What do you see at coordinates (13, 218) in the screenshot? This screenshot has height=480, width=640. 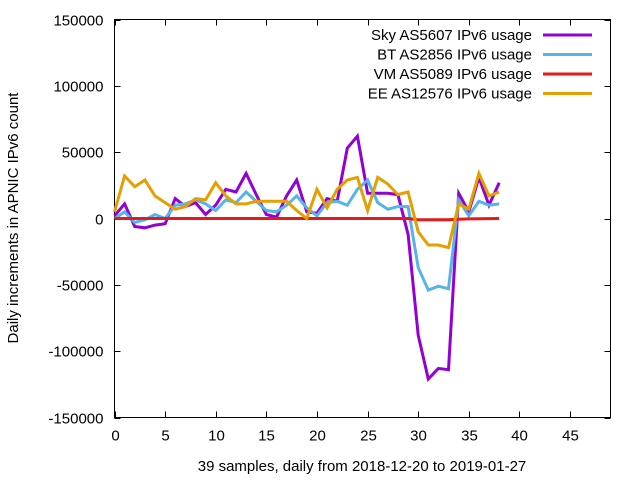 I see `y-axis-title: Daily increments in APNIC IPv6 count` at bounding box center [13, 218].